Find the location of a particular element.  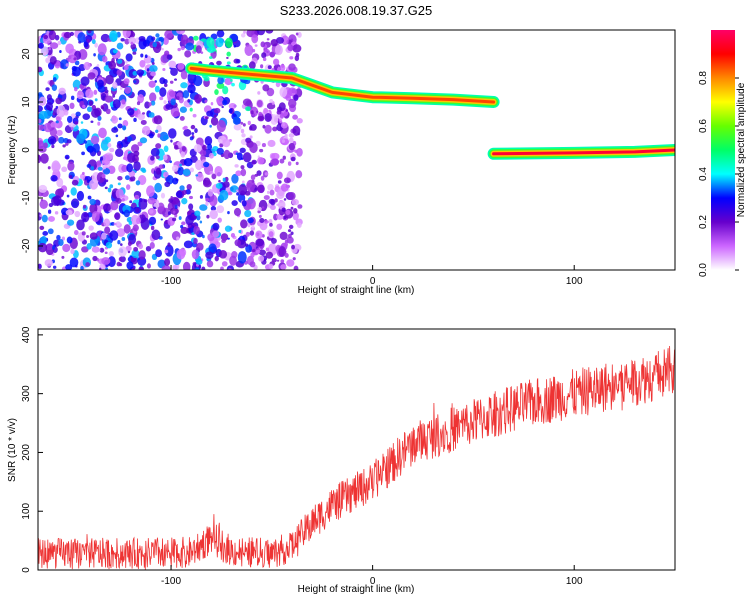

colorbar-gradient is located at coordinates (723, 150).